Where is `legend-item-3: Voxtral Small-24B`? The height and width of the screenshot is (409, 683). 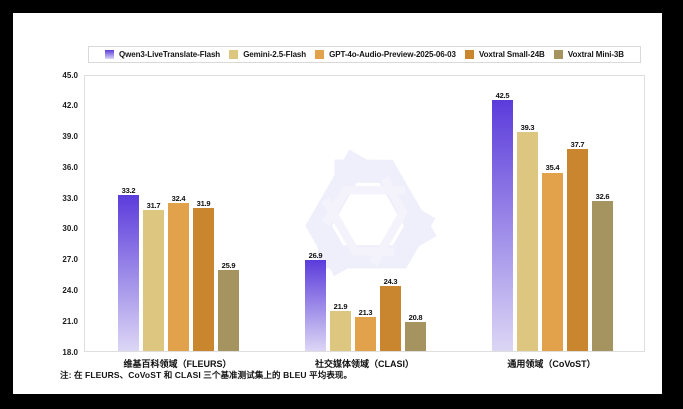 legend-item-3: Voxtral Small-24B is located at coordinates (504, 54).